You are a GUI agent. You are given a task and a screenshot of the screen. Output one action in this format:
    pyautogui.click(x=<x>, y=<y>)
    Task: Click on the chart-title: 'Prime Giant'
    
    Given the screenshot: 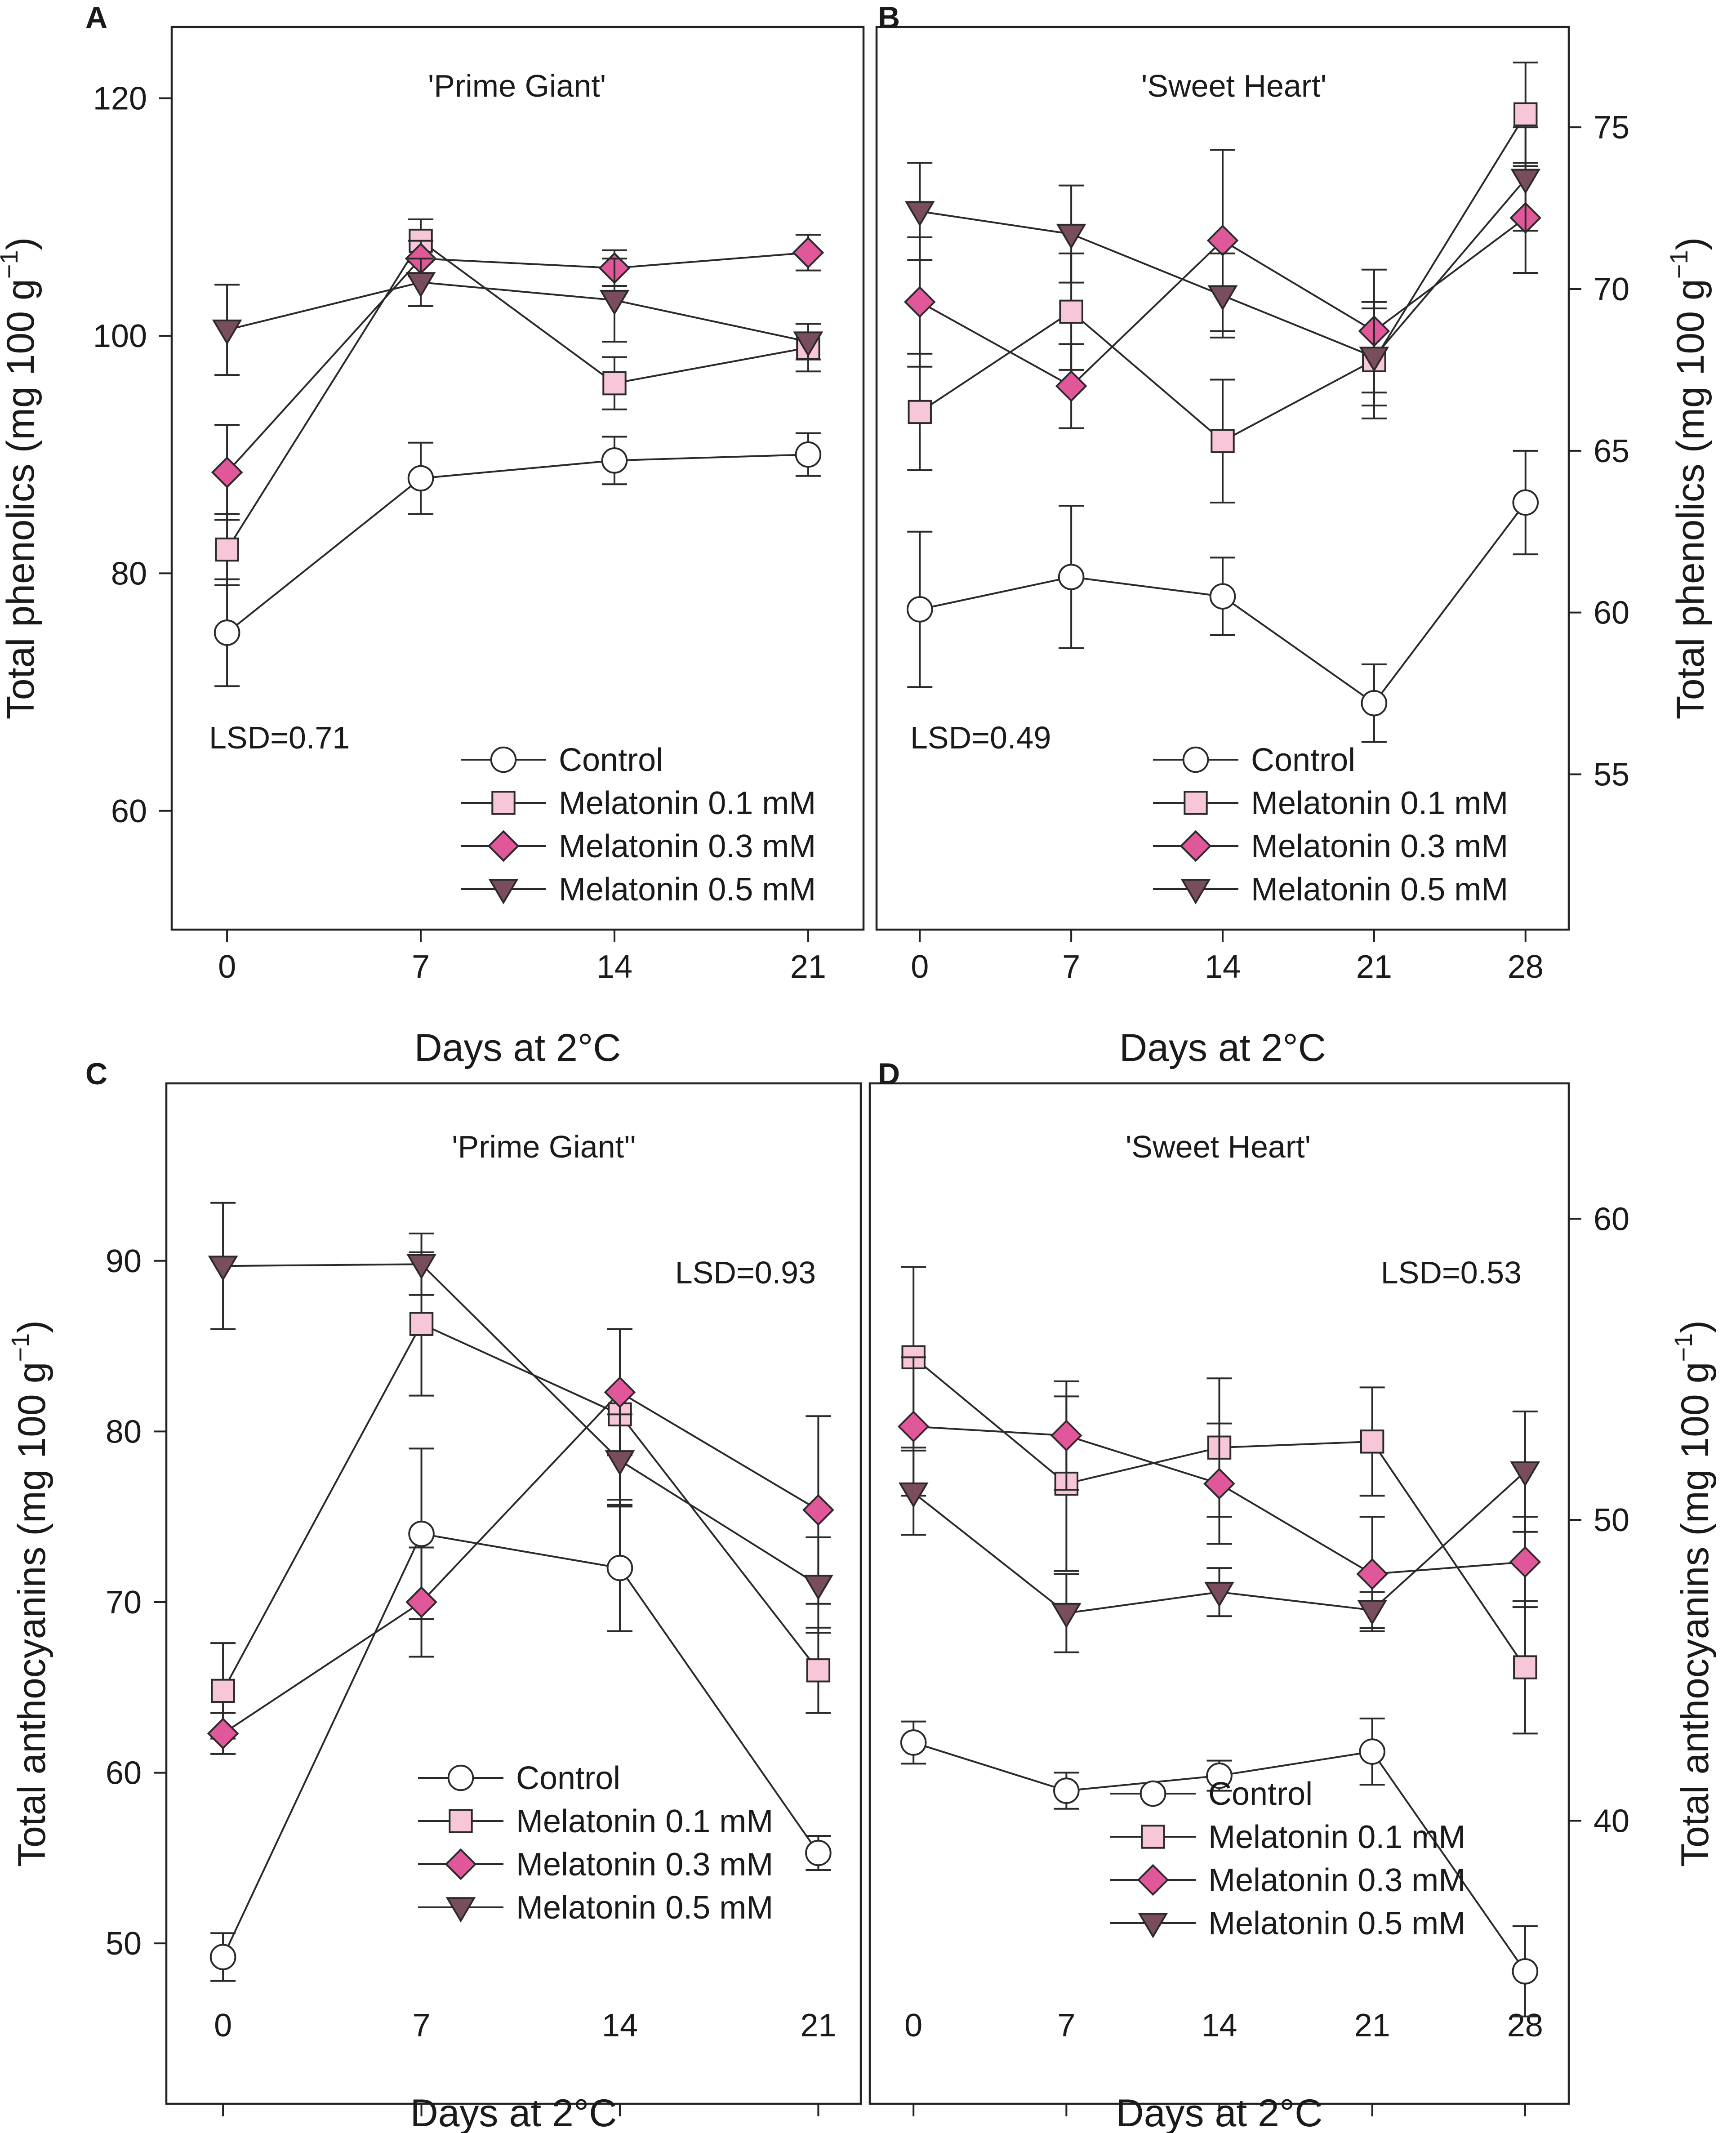 What is the action you would take?
    pyautogui.click(x=517, y=85)
    